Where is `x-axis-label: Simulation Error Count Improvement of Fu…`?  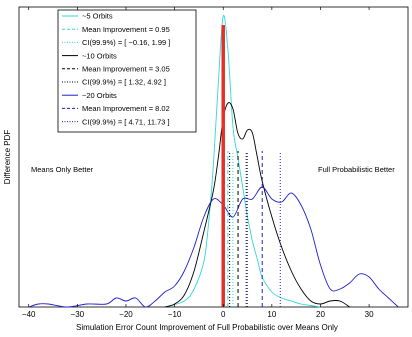
x-axis-label: Simulation Error Count Improvement of Fu… is located at coordinates (207, 327).